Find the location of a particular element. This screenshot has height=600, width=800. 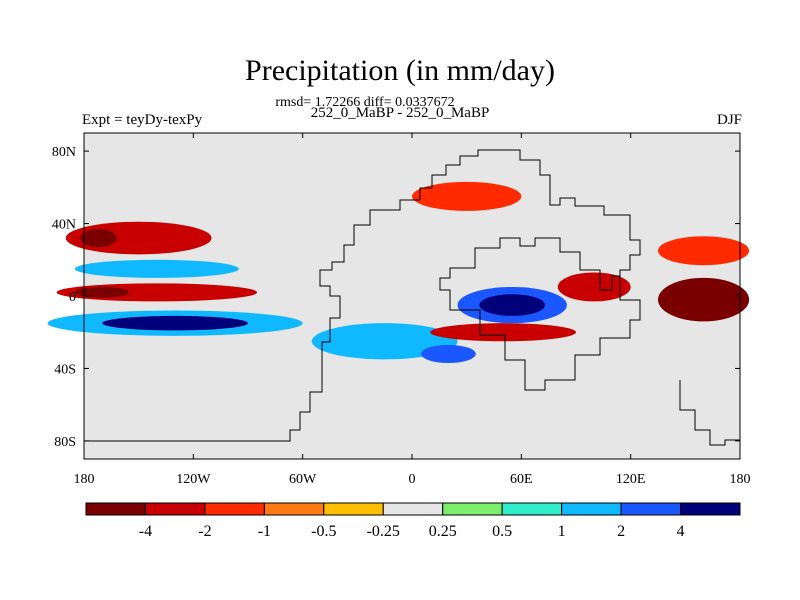

region-nw-pacific-dry is located at coordinates (704, 251).